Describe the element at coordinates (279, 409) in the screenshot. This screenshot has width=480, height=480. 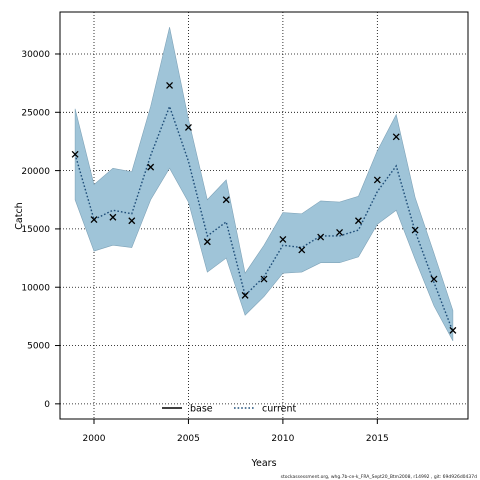
I see `legend-current-label: current` at that location.